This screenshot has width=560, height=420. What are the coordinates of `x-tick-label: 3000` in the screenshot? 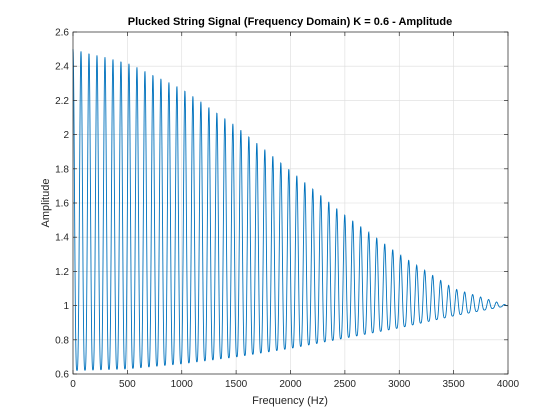 It's located at (399, 384).